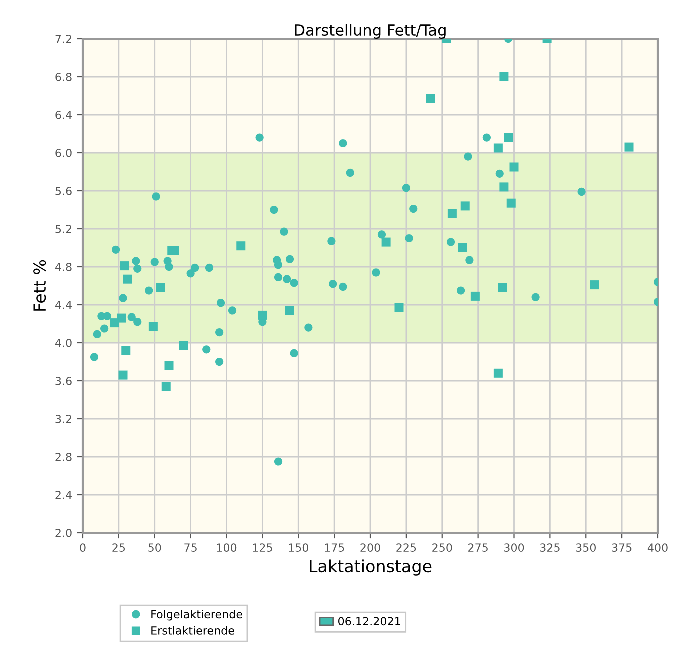 The image size is (678, 647). Describe the element at coordinates (550, 548) in the screenshot. I see `x-tick-label: 325` at that location.